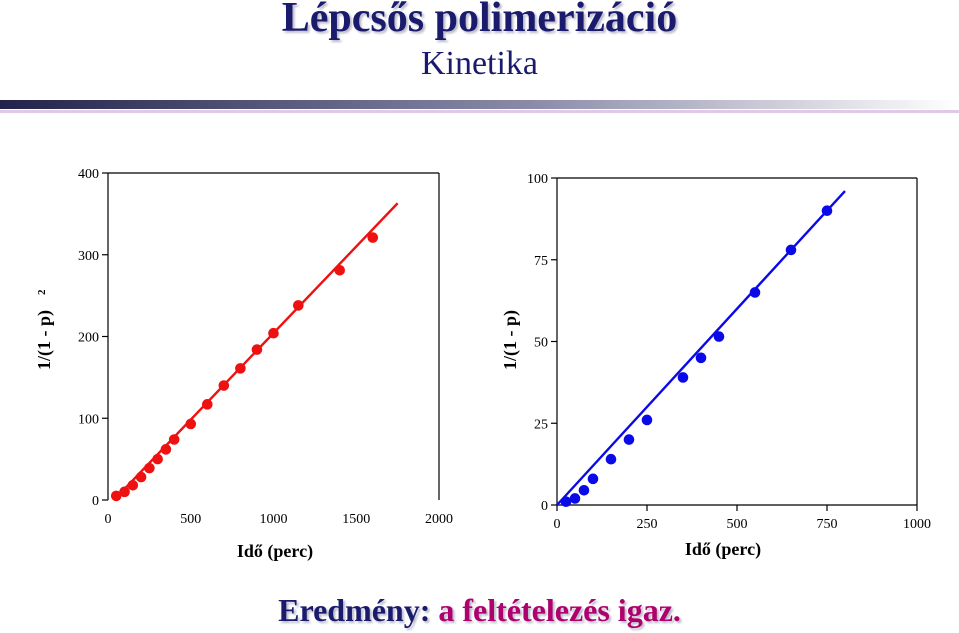 The width and height of the screenshot is (959, 633). I want to click on y-tick-label: 25, so click(541, 424).